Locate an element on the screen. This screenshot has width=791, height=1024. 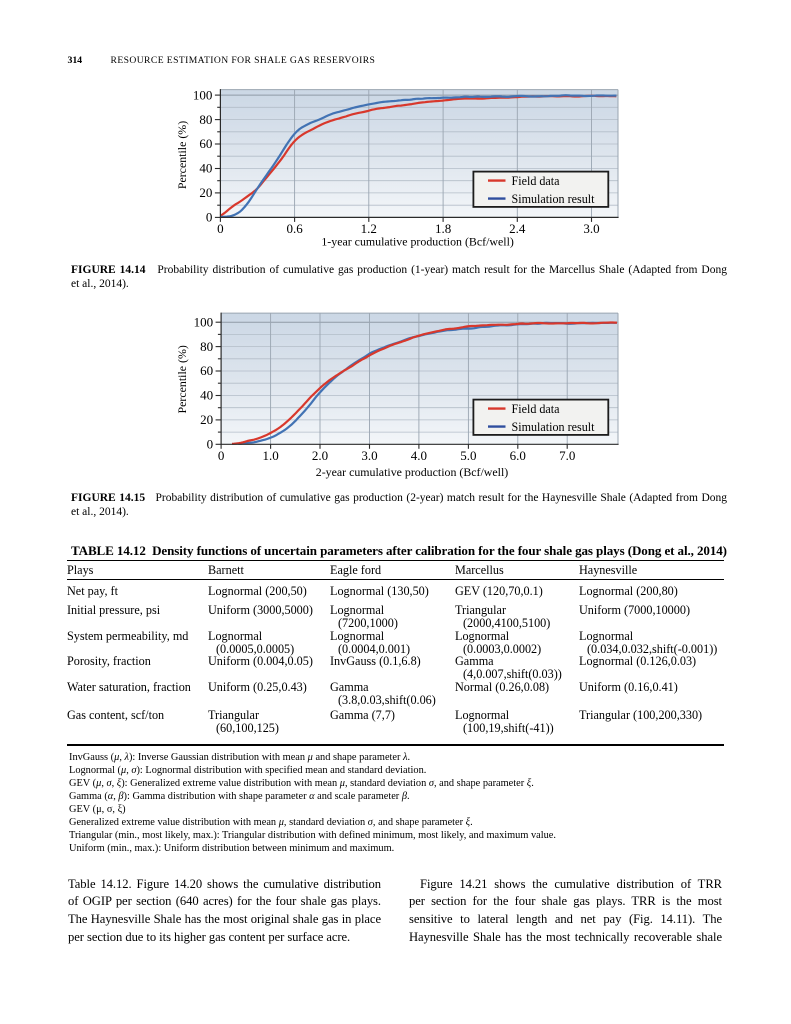
svg-text: 4.0 is located at coordinates (419, 455).